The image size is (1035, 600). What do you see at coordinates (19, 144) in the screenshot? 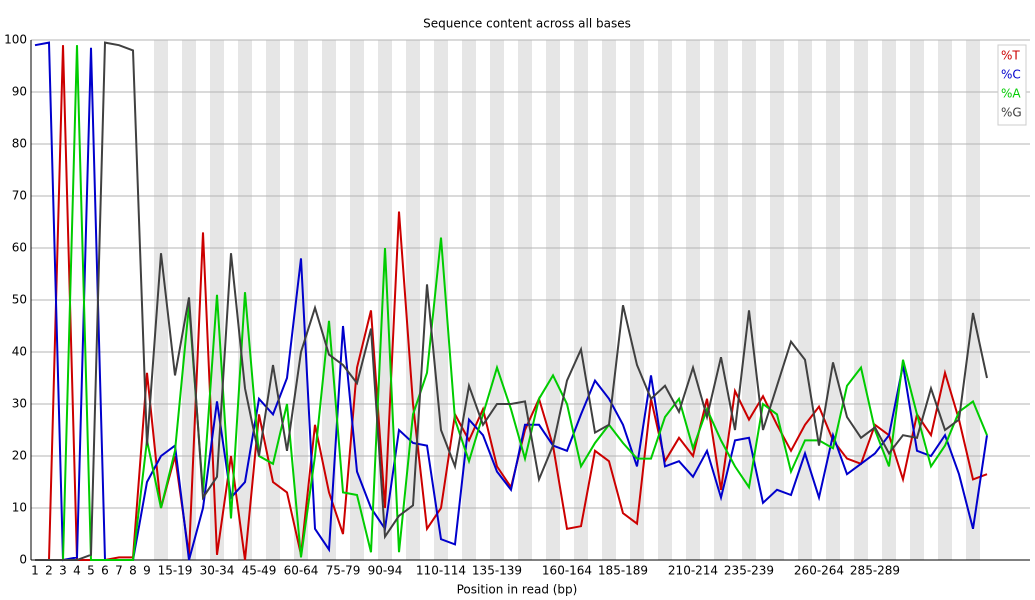
I see `y-tick-label: 80` at bounding box center [19, 144].